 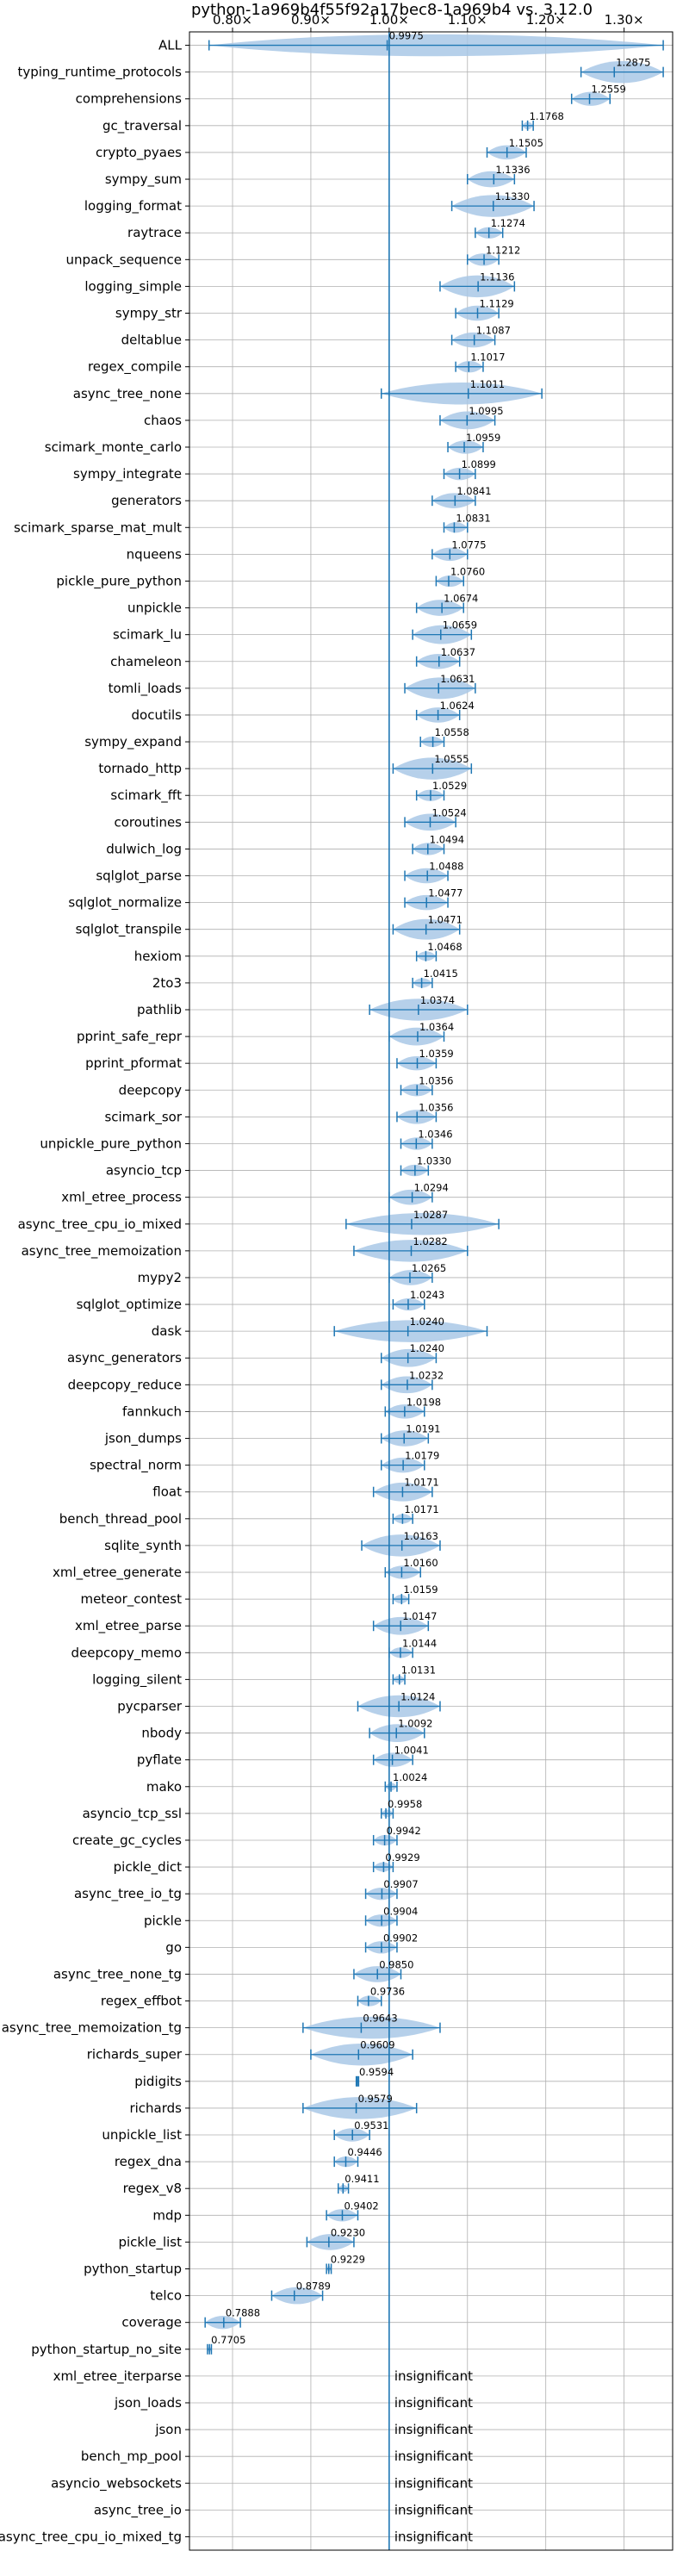 I want to click on value-label: 0.9229, so click(x=348, y=2259).